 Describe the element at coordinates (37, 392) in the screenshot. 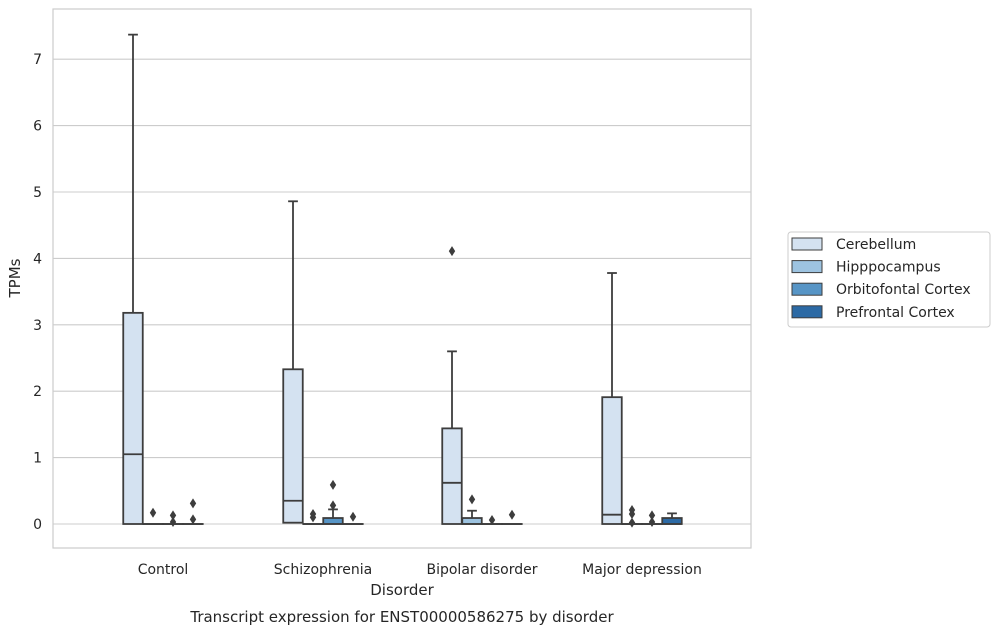

I see `y-tick-label: 2` at that location.